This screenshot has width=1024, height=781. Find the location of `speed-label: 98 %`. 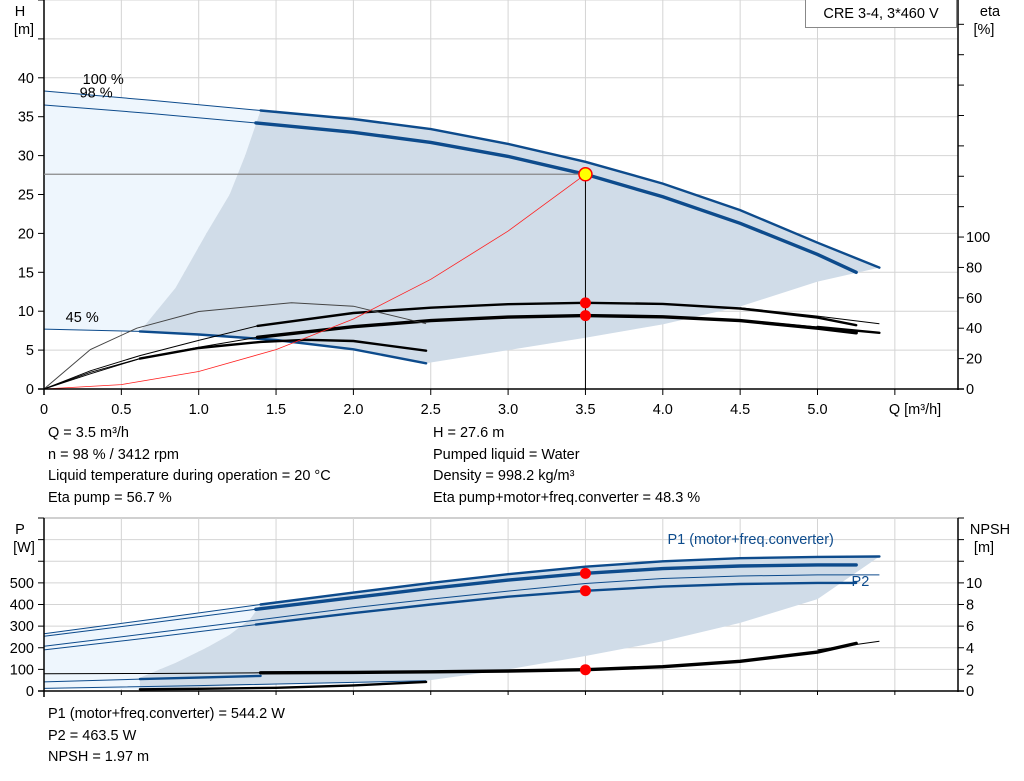

speed-label: 98 % is located at coordinates (96, 93).